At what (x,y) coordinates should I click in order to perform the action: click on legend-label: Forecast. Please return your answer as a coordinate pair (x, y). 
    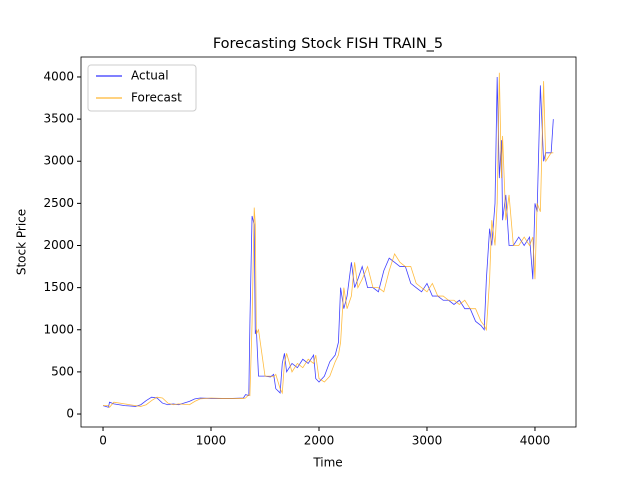
    Looking at the image, I should click on (156, 98).